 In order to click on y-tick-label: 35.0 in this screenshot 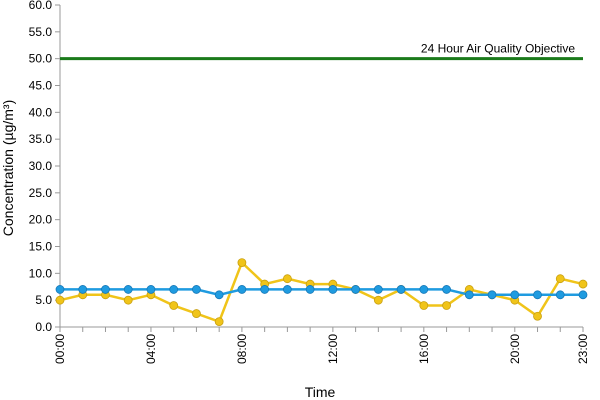, I will do `click(41, 139)`.